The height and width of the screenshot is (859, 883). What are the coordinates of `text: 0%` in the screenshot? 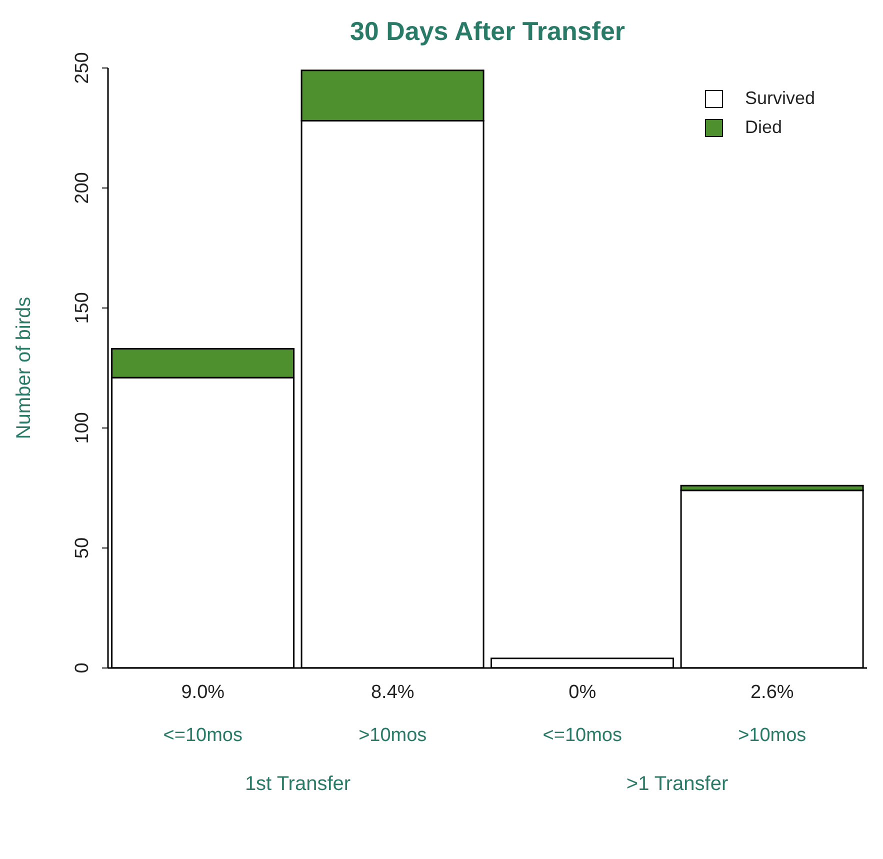 It's located at (582, 692).